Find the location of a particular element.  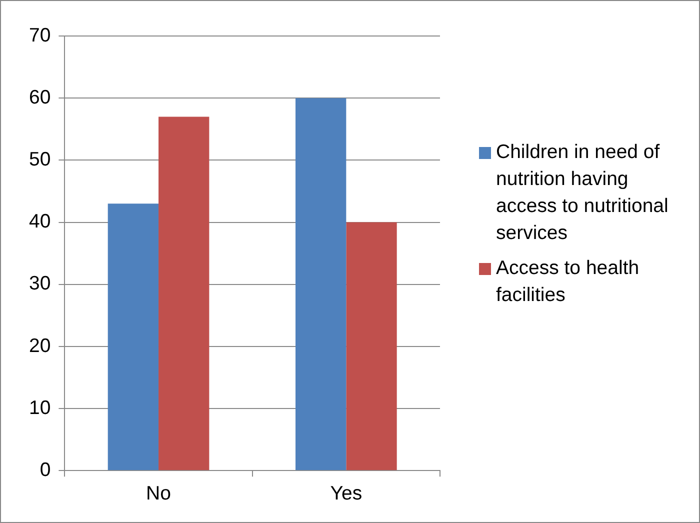

y-tick-label: 70 is located at coordinates (39, 35).